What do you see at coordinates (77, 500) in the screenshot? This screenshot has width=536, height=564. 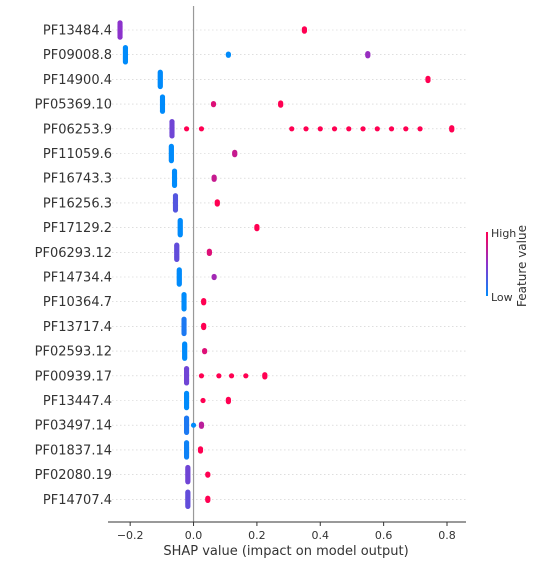 I see `feature-label: PF14707.4` at bounding box center [77, 500].